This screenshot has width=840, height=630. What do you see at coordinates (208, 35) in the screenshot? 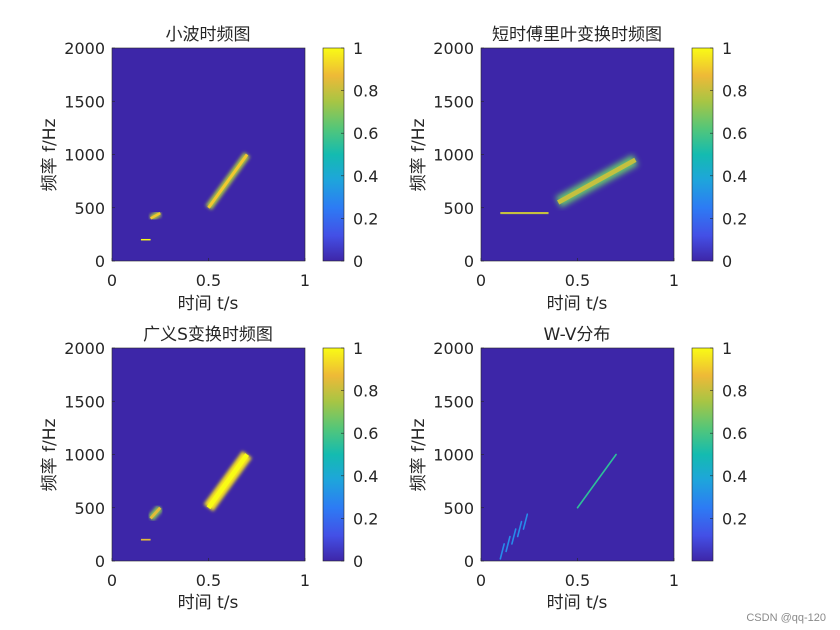
I see `chart-title: 小波时频图` at bounding box center [208, 35].